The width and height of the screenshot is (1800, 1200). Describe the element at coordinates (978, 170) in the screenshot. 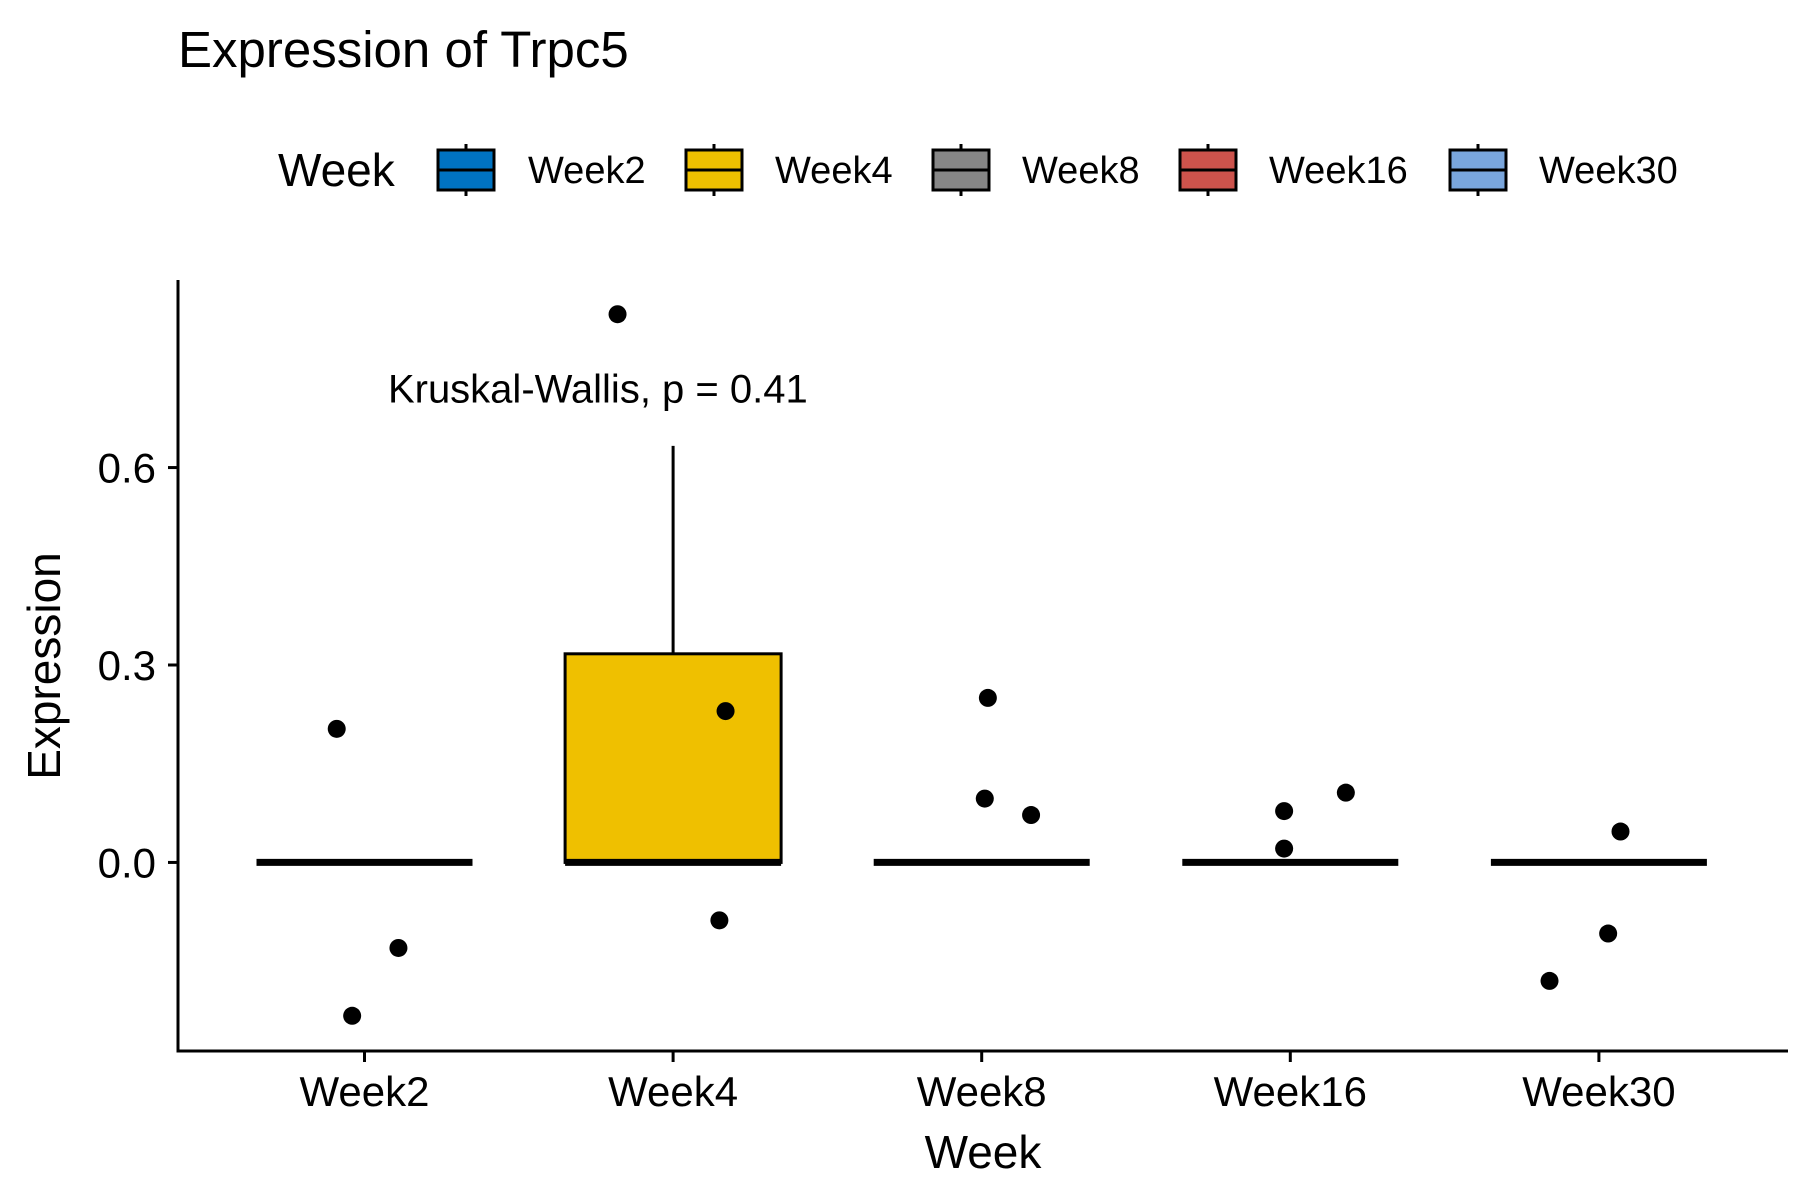

I see `legend: Week Week2 Week4 Week8 Week16 Week30` at that location.